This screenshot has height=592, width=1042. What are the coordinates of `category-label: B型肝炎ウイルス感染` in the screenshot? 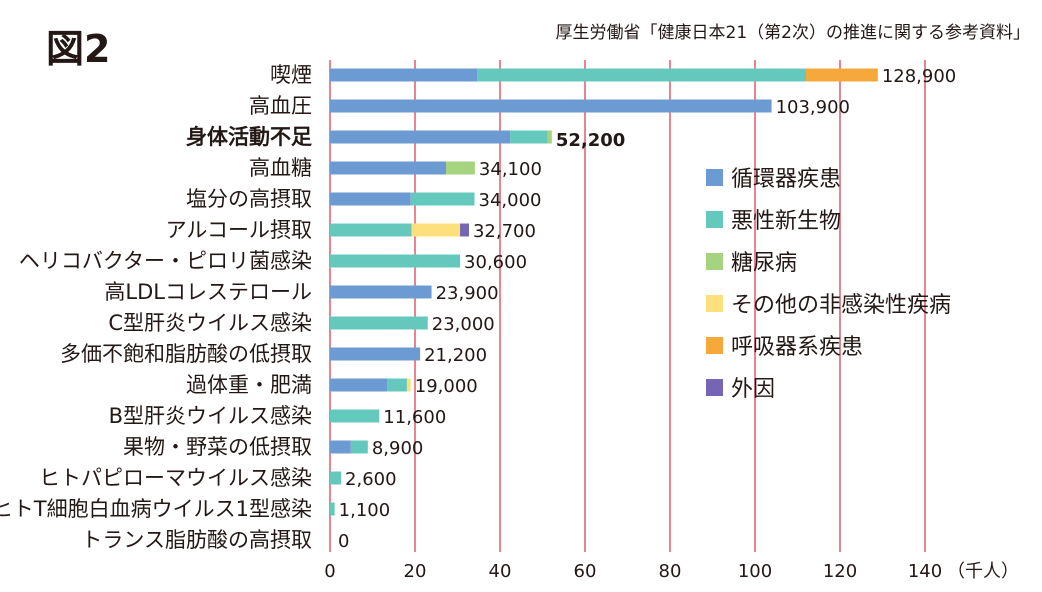 It's located at (210, 416).